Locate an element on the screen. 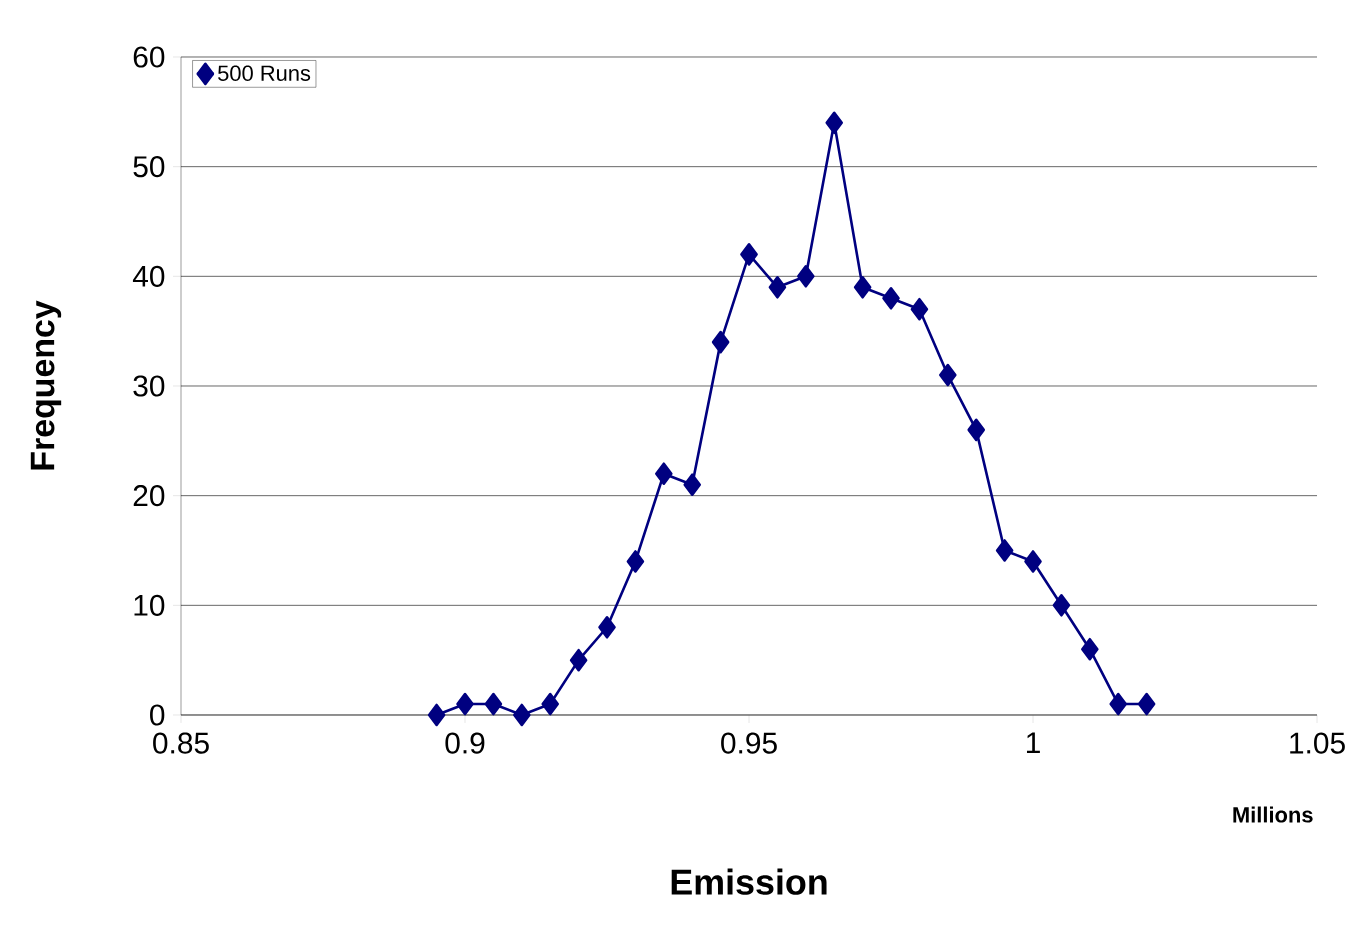  y-axis-title: Frequency is located at coordinates (46, 385).